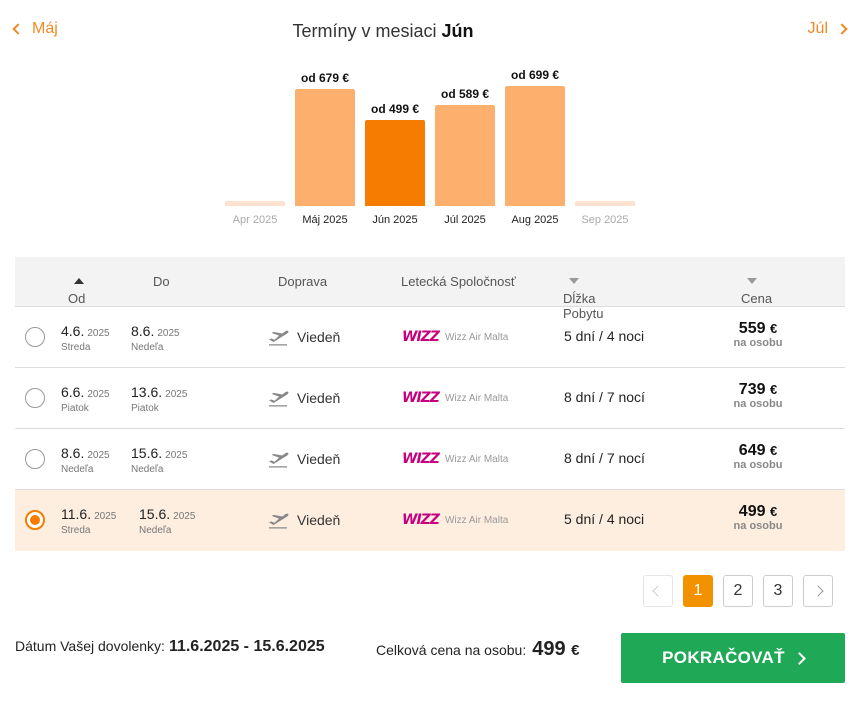 The height and width of the screenshot is (708, 860). Describe the element at coordinates (76, 290) in the screenshot. I see `col-from-header: Od` at that location.